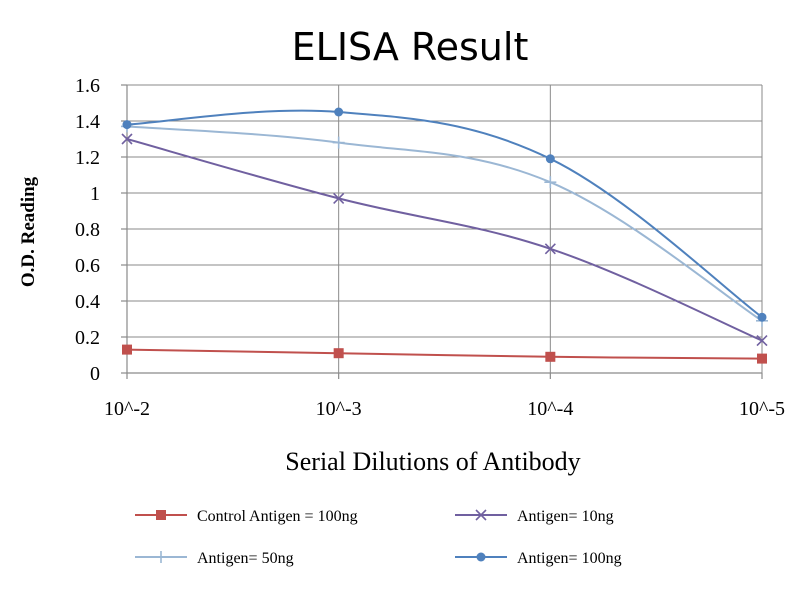  I want to click on legend-item: Antigen= 100ng, so click(538, 558).